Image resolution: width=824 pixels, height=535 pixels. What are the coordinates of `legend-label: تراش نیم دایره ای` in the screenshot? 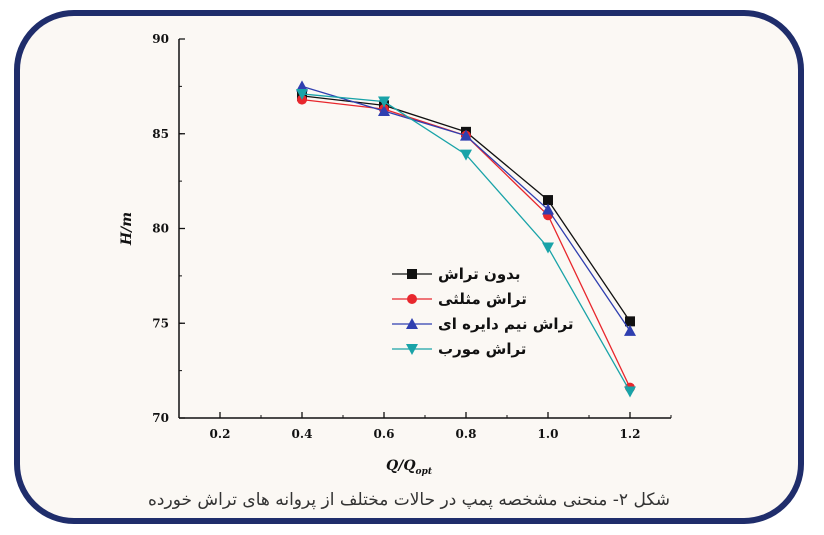 It's located at (506, 324).